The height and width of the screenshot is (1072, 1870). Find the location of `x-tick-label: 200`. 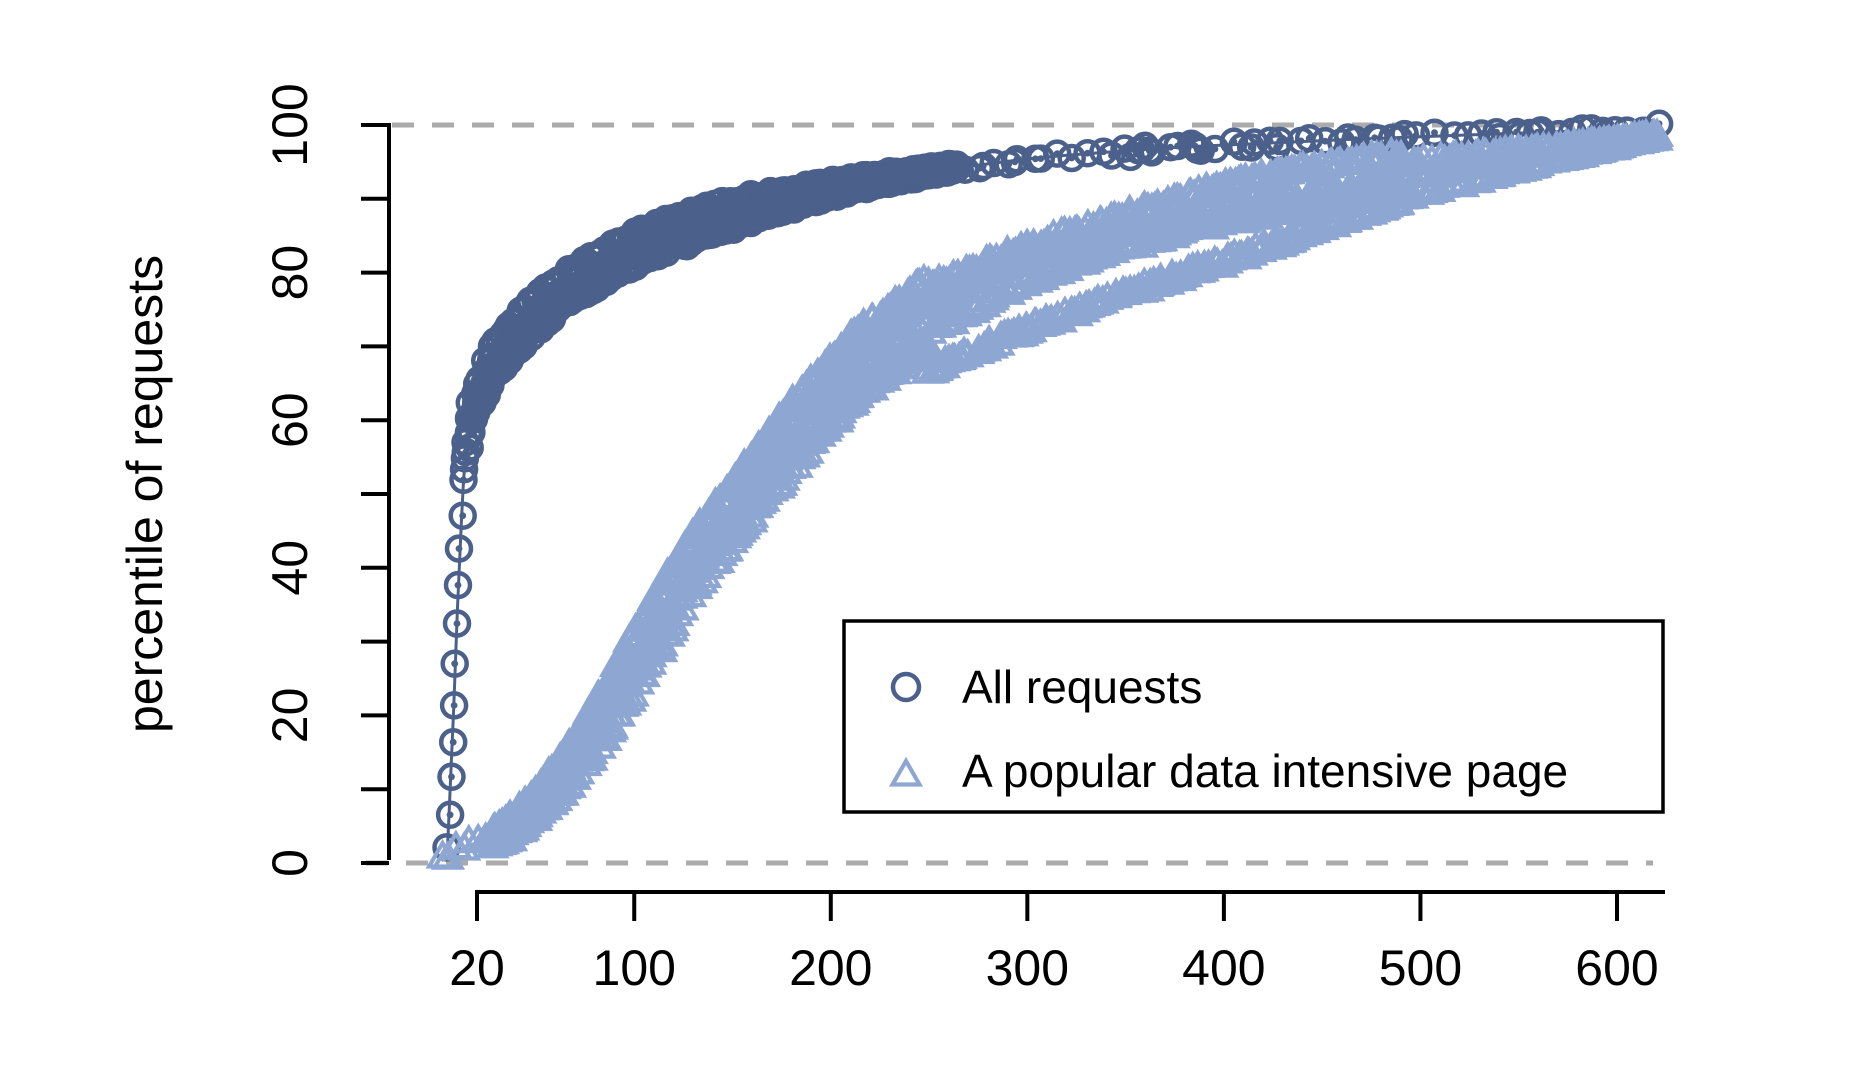

x-tick-label: 200 is located at coordinates (830, 968).